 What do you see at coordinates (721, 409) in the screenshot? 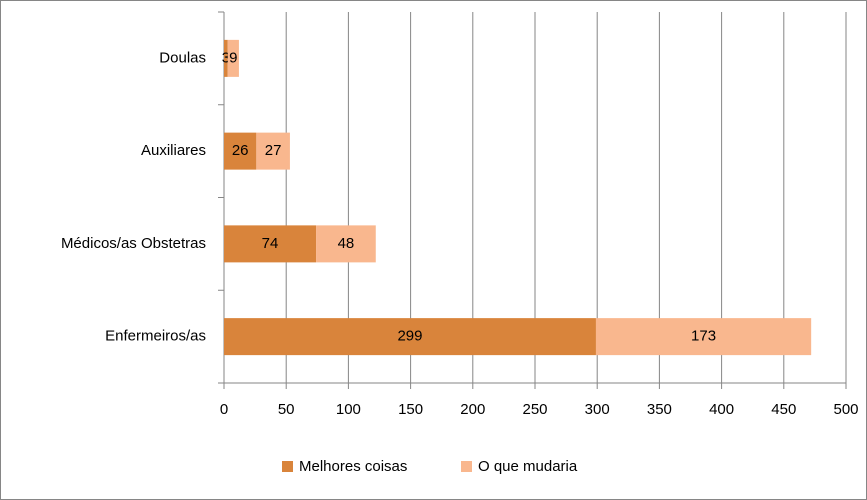
I see `x-tick-label: 400` at bounding box center [721, 409].